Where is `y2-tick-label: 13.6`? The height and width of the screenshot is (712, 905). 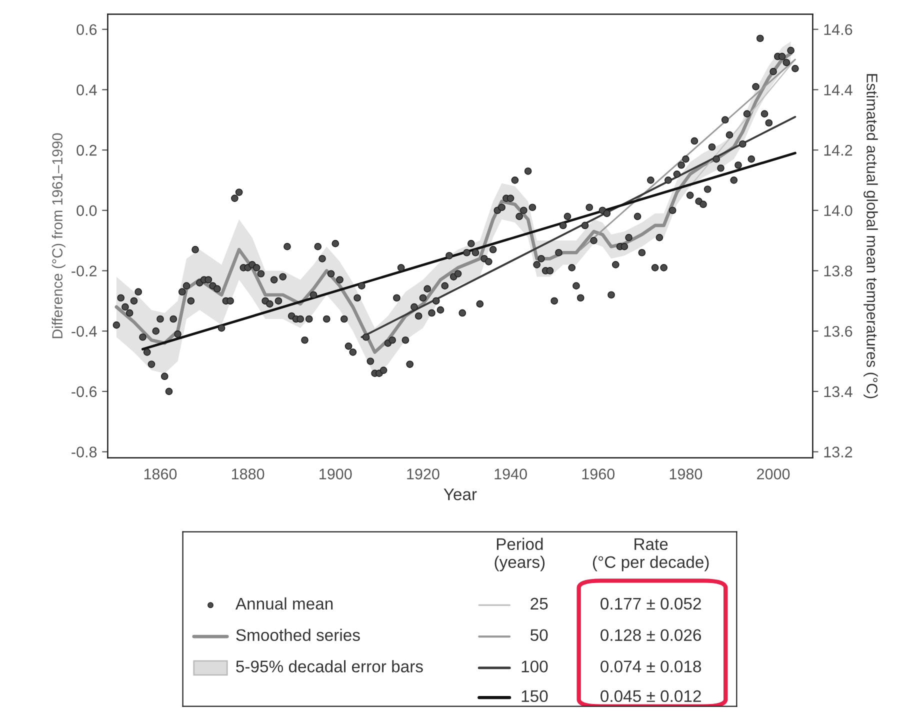
y2-tick-label: 13.6 is located at coordinates (838, 331).